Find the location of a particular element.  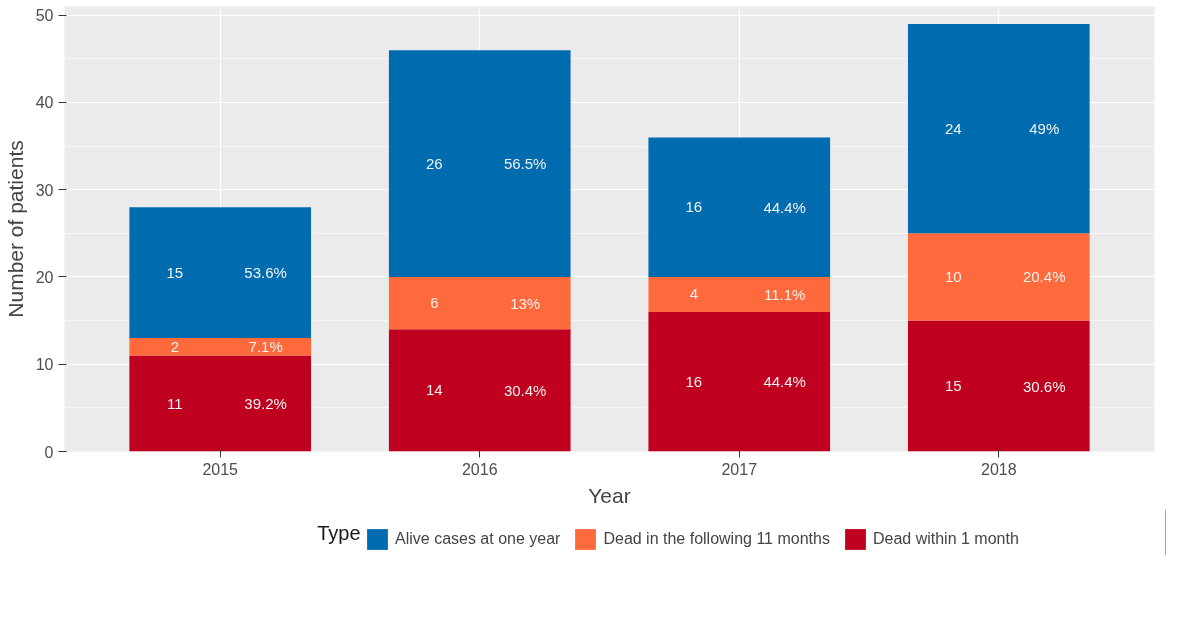

annotation: 56.5% is located at coordinates (525, 164).